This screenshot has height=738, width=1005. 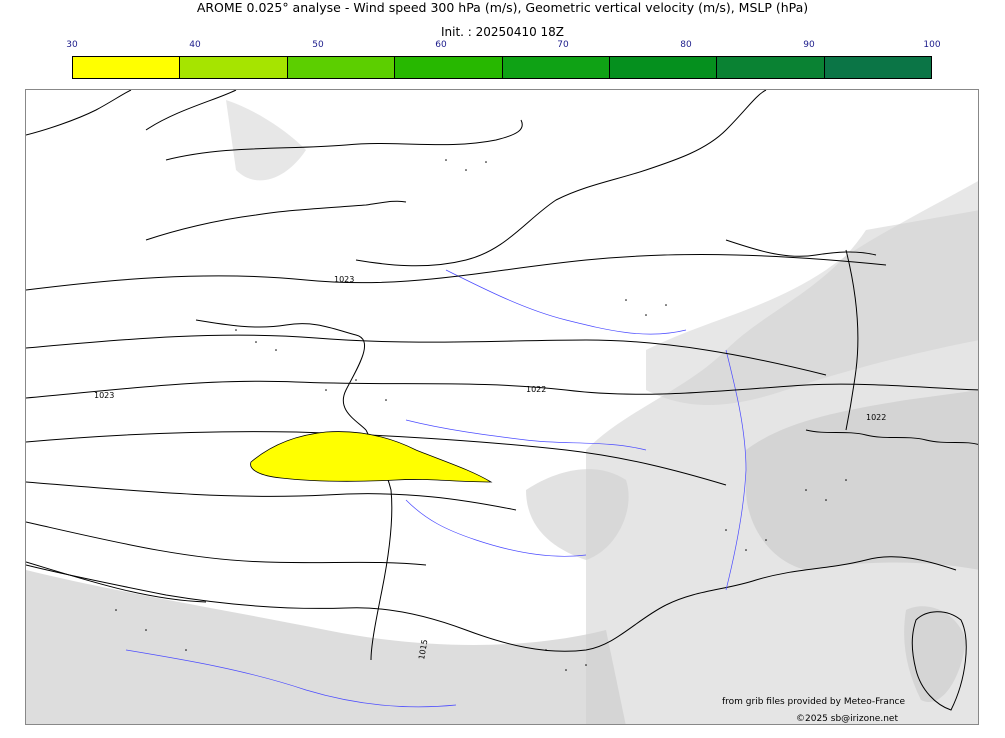 What do you see at coordinates (423, 650) in the screenshot?
I see `isobar-label: 1015` at bounding box center [423, 650].